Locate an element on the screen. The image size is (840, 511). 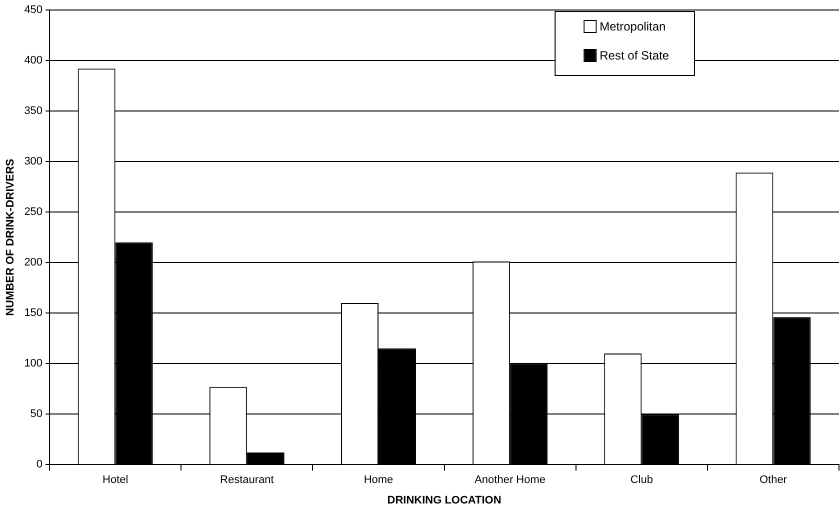
y-tick-label: 450 is located at coordinates (33, 10).